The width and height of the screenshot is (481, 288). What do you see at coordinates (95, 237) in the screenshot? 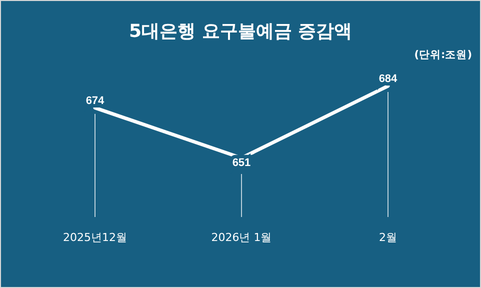
I see `x-tick-label: 2025년12월` at bounding box center [95, 237].